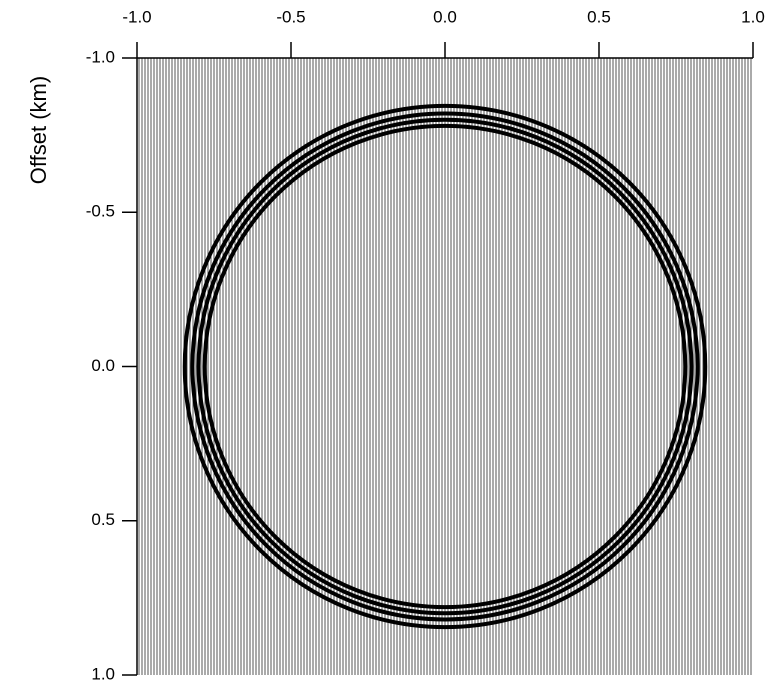 This screenshot has height=696, width=771. Describe the element at coordinates (100, 211) in the screenshot. I see `y-tick-label: -0.5` at that location.